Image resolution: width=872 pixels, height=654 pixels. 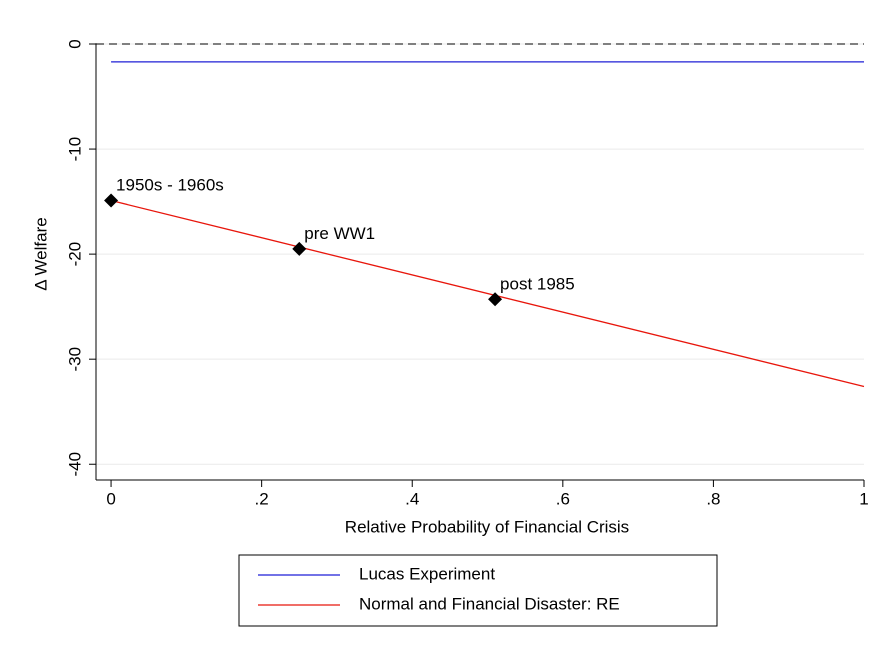 I want to click on y-tick-label: -10, so click(x=74, y=149).